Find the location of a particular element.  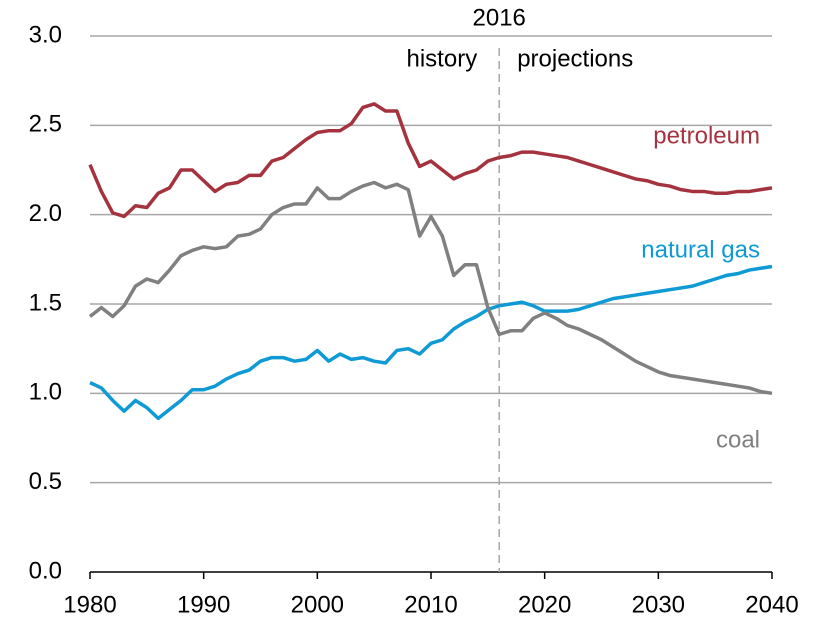

x-tick-label: 1980 is located at coordinates (89, 604).